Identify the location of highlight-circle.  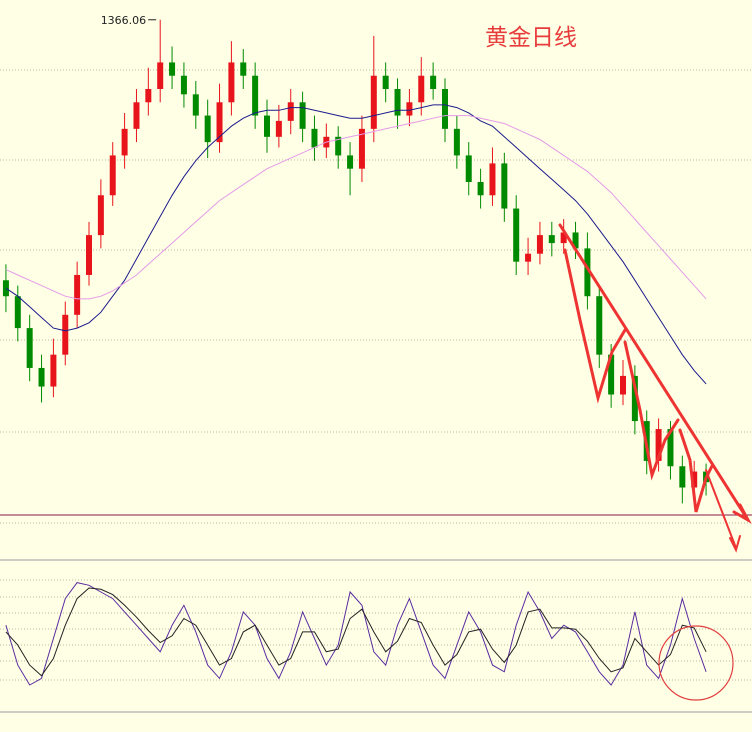
(696, 663).